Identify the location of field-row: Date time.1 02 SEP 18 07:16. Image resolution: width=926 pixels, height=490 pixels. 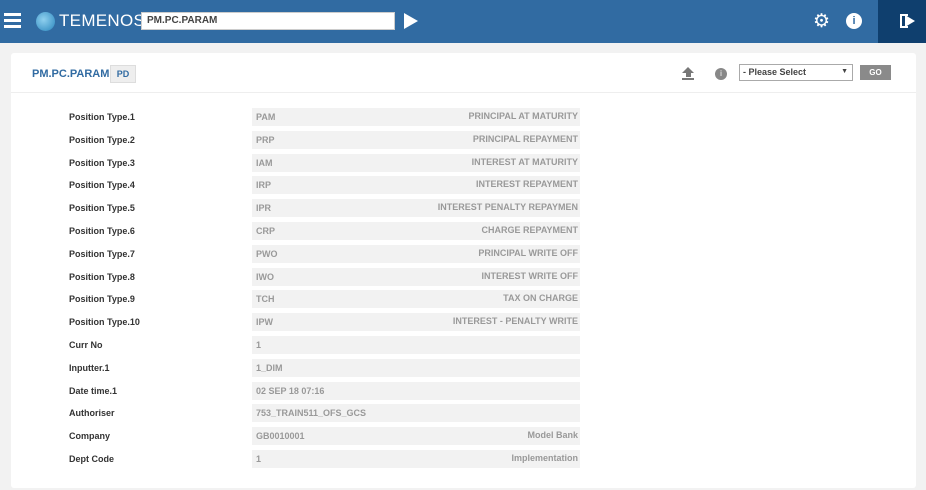
(463, 390).